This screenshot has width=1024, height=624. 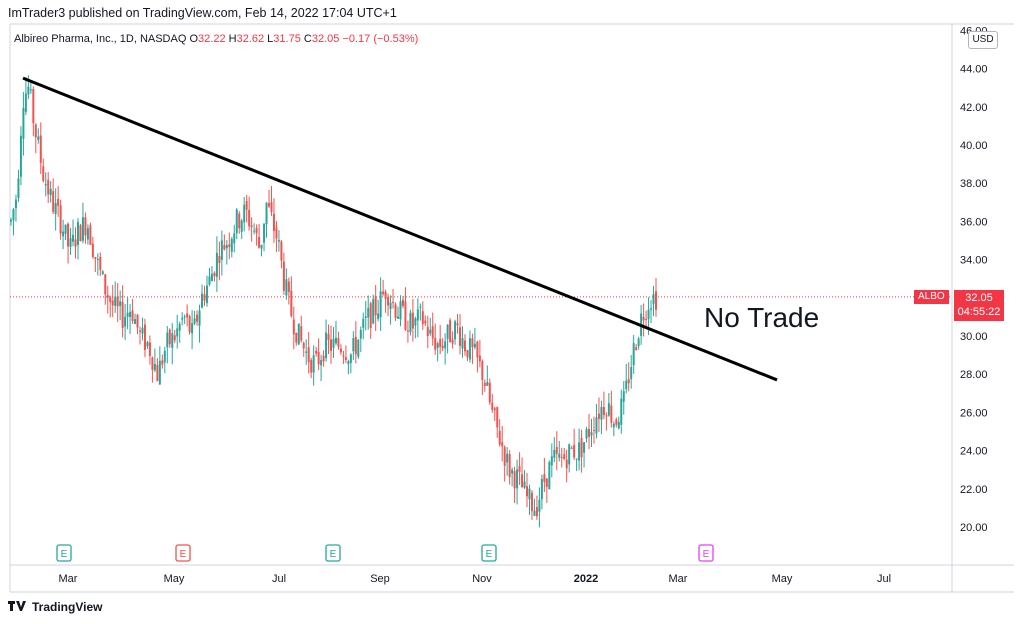 I want to click on no-trade-annotation: No Trade, so click(x=761, y=317).